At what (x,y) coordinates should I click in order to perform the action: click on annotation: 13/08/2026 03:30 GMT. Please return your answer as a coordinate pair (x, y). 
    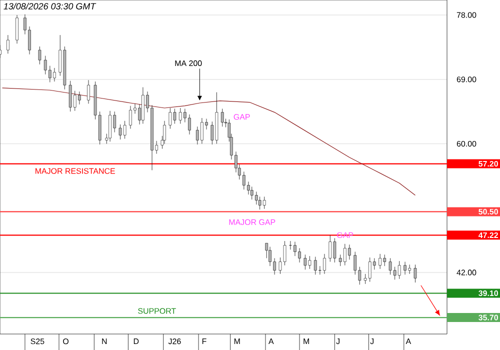
    Looking at the image, I should click on (50, 6).